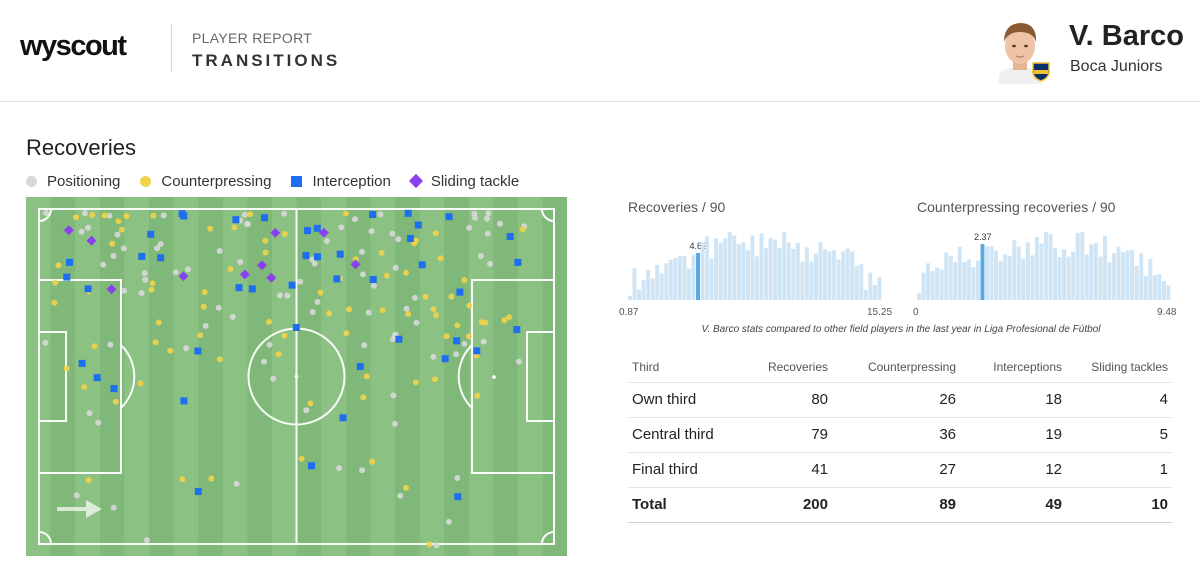  I want to click on sliding-tackle-diamond-icon, so click(415, 181).